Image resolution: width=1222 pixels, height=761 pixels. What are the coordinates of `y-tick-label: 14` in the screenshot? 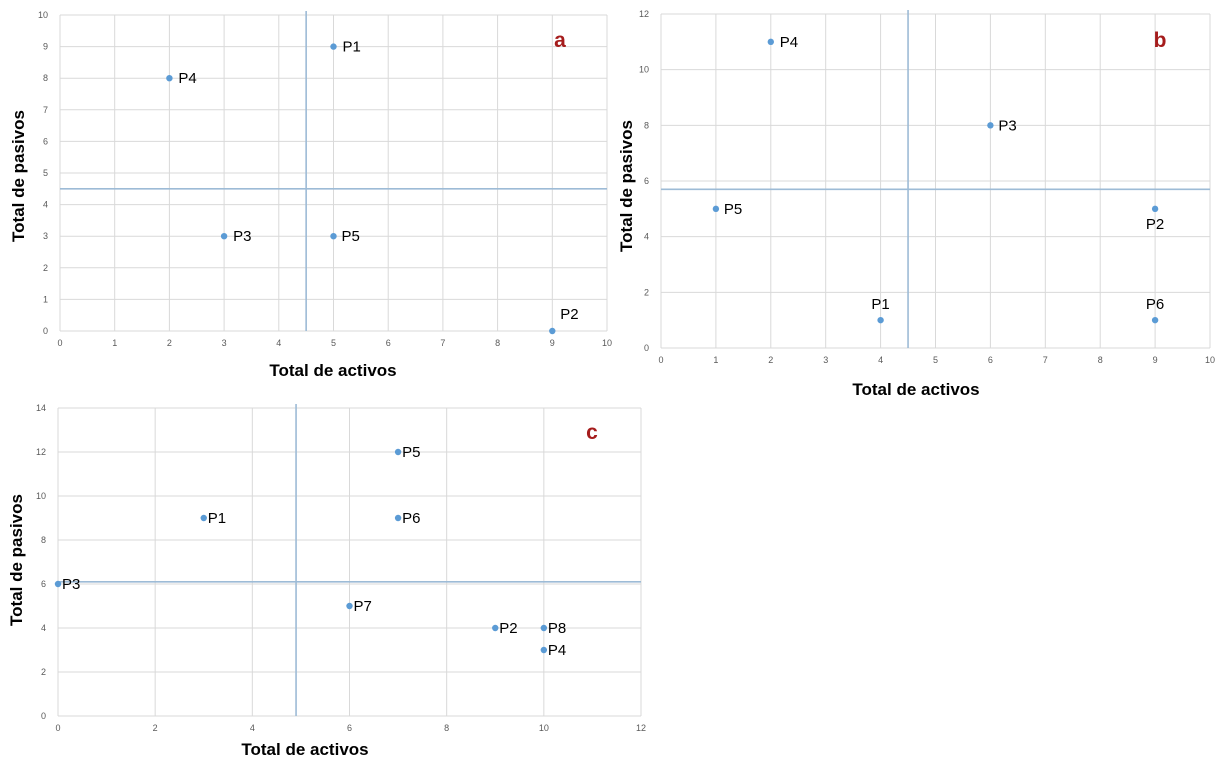 It's located at (41, 408).